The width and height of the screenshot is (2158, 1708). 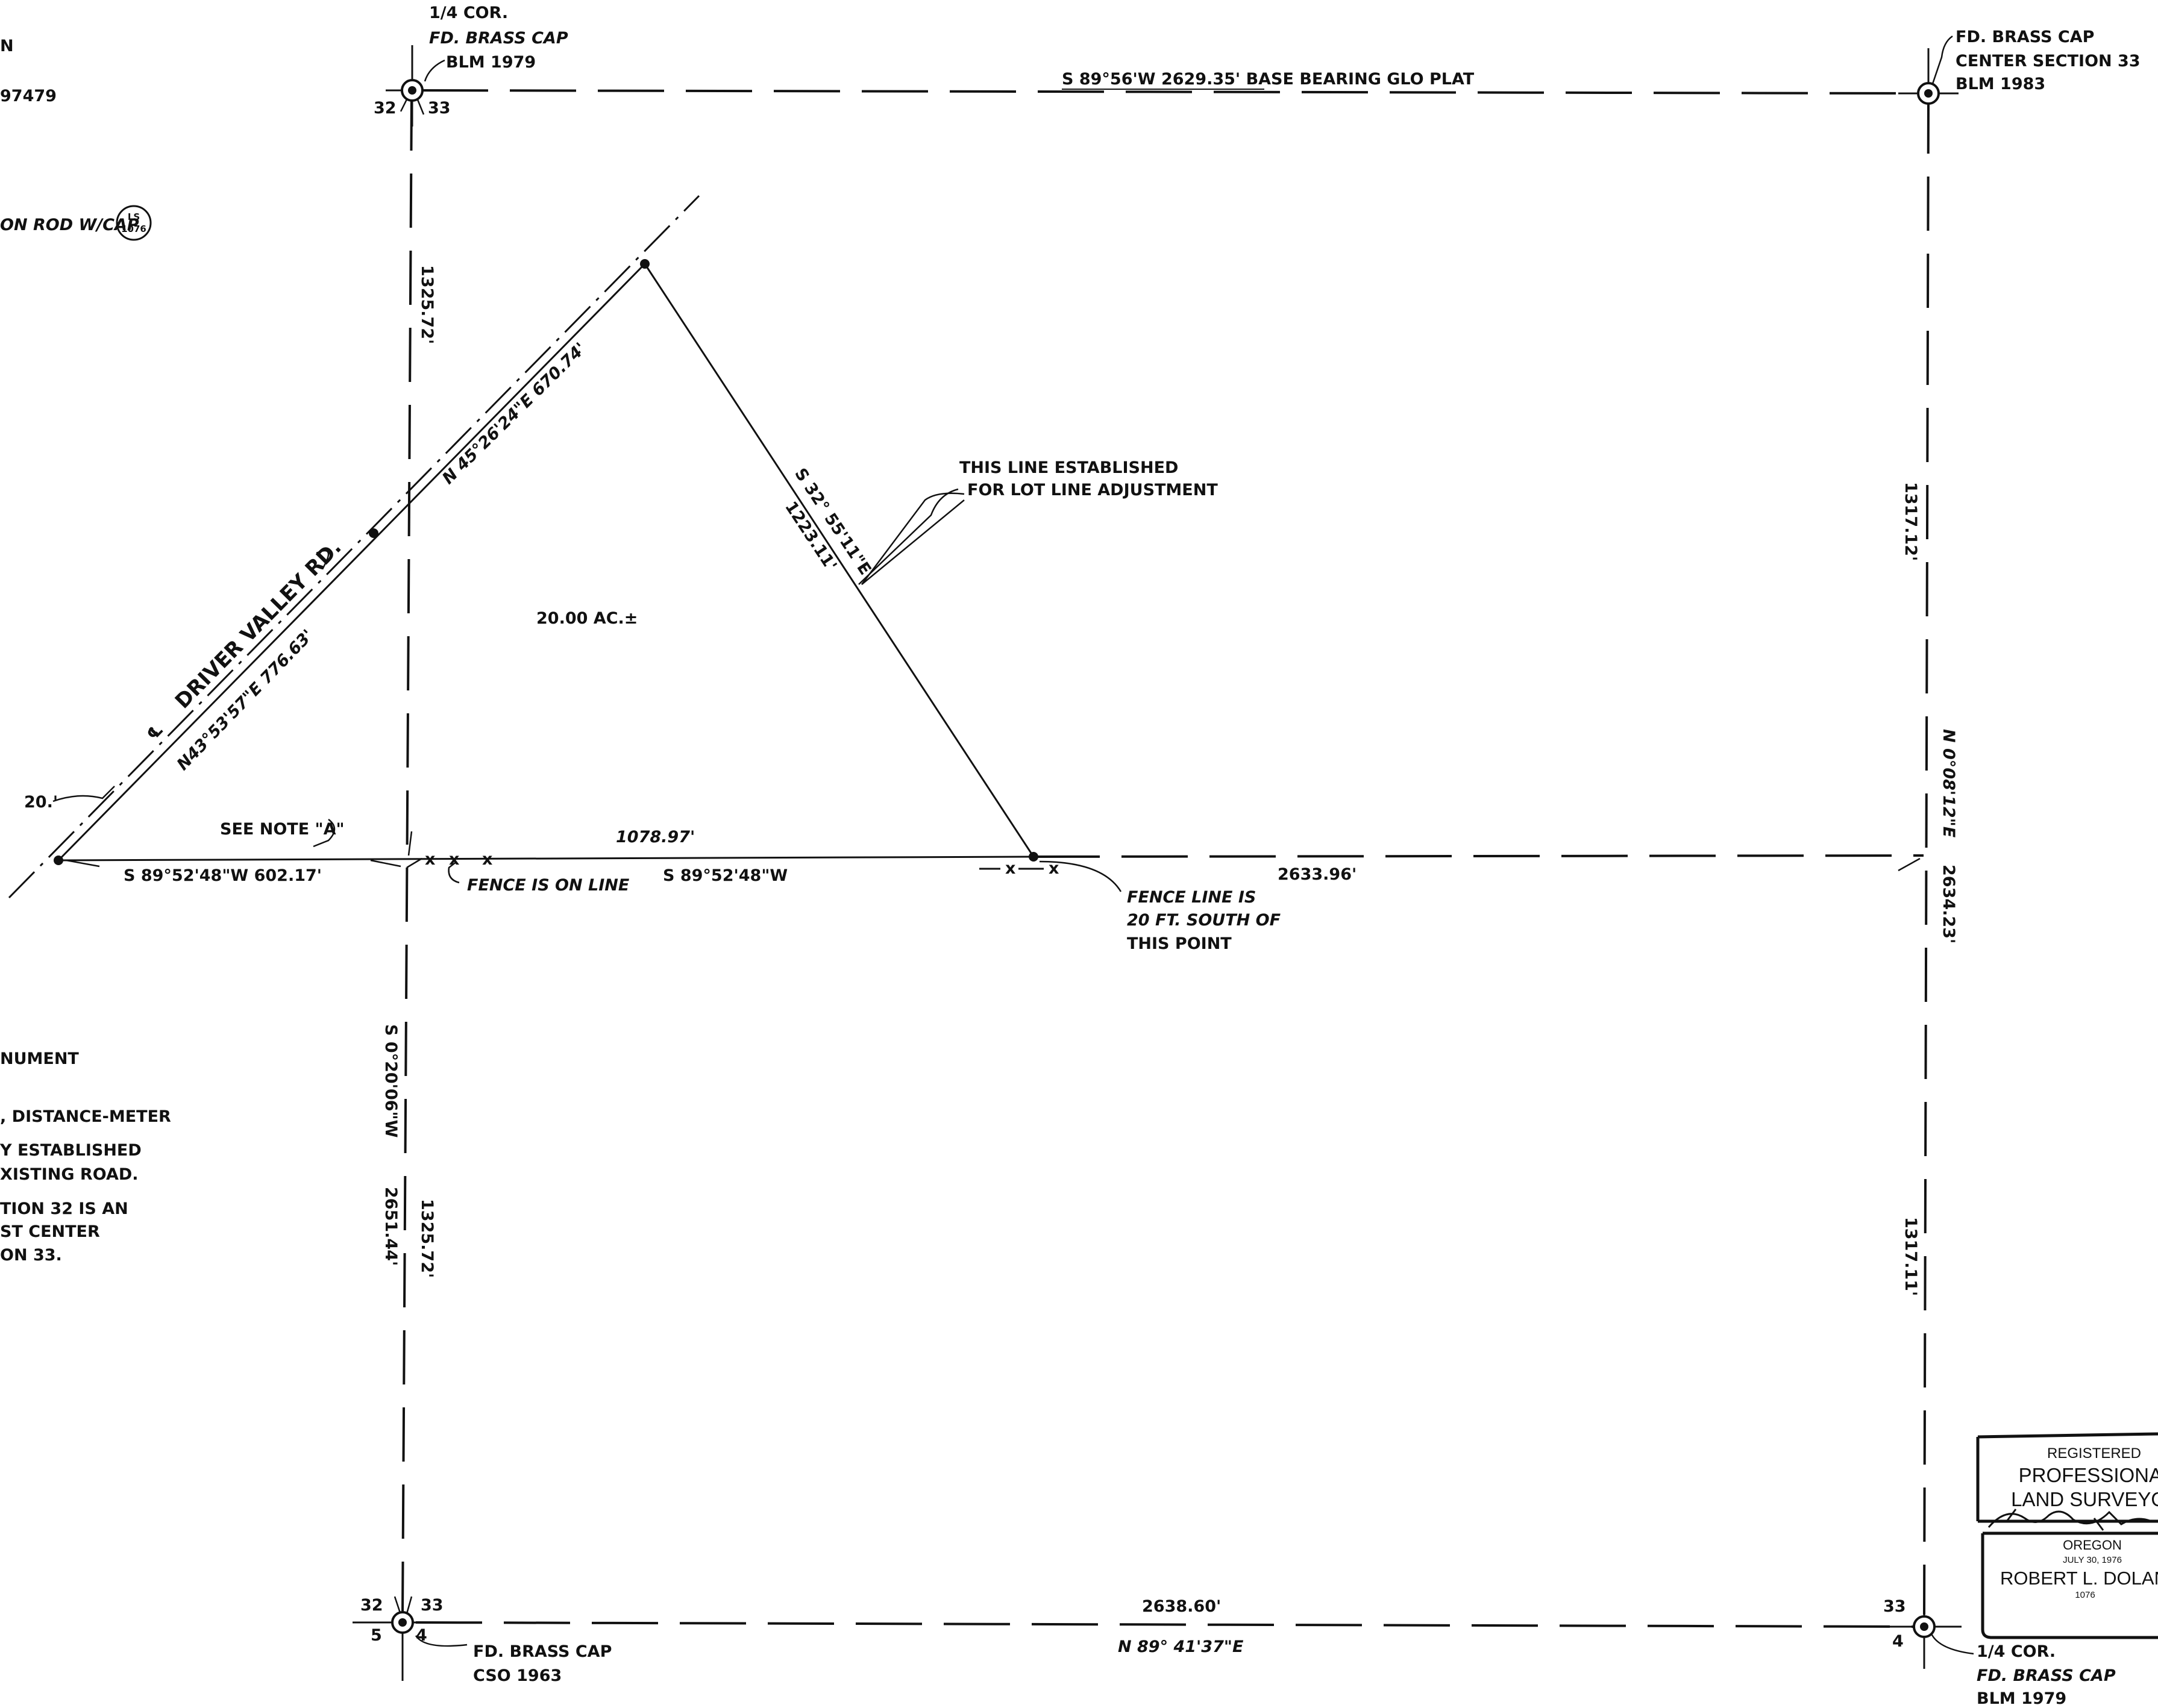 I want to click on east-arrow, so click(x=1909, y=865).